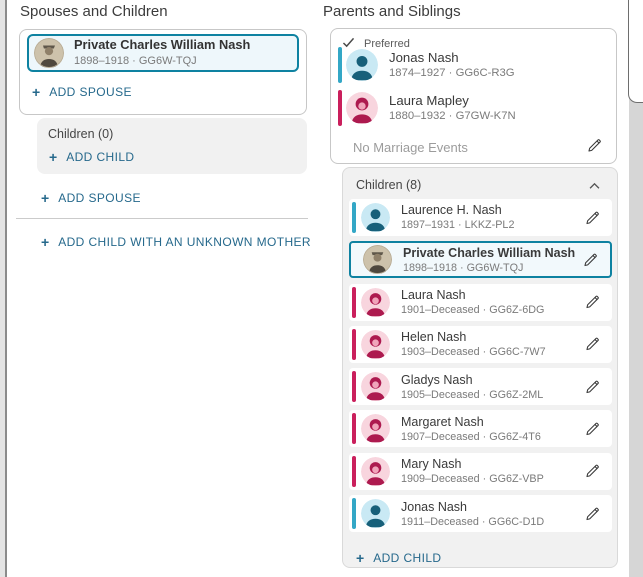 The image size is (643, 577). Describe the element at coordinates (480, 471) in the screenshot. I see `child-row: Mary Nash 1909–Deceased · GG6Z-VBP` at that location.